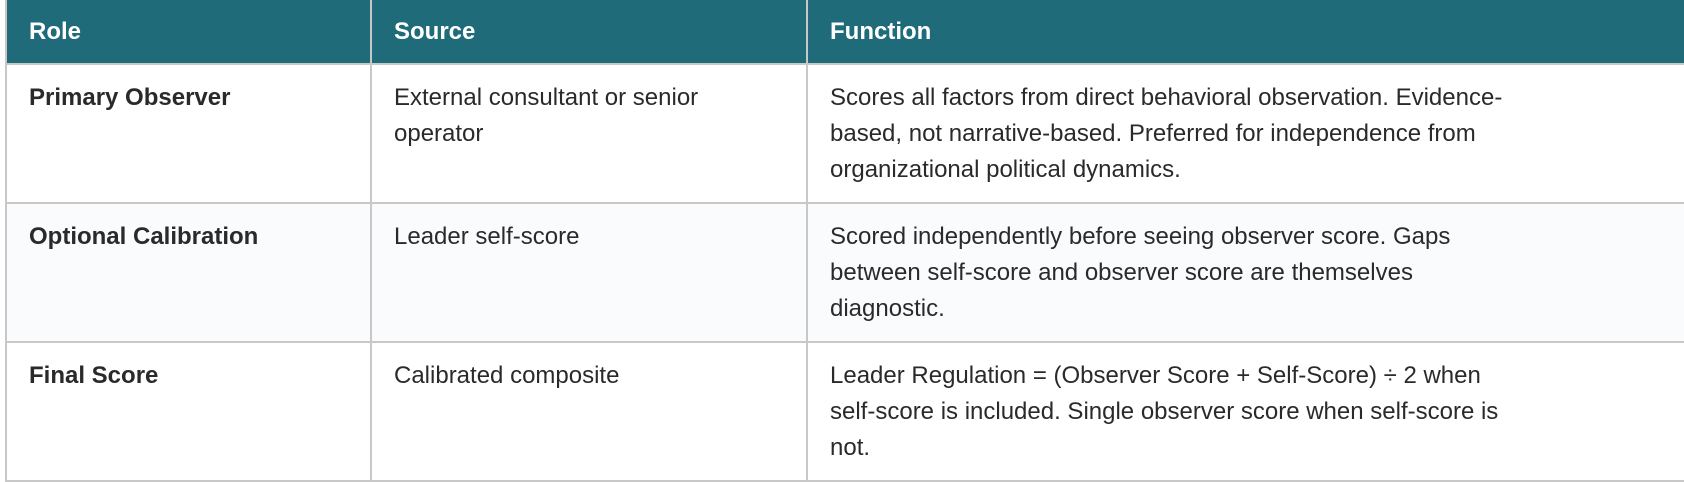 This screenshot has width=1684, height=482. What do you see at coordinates (588, 273) in the screenshot?
I see `source-cell: Leader self-score` at bounding box center [588, 273].